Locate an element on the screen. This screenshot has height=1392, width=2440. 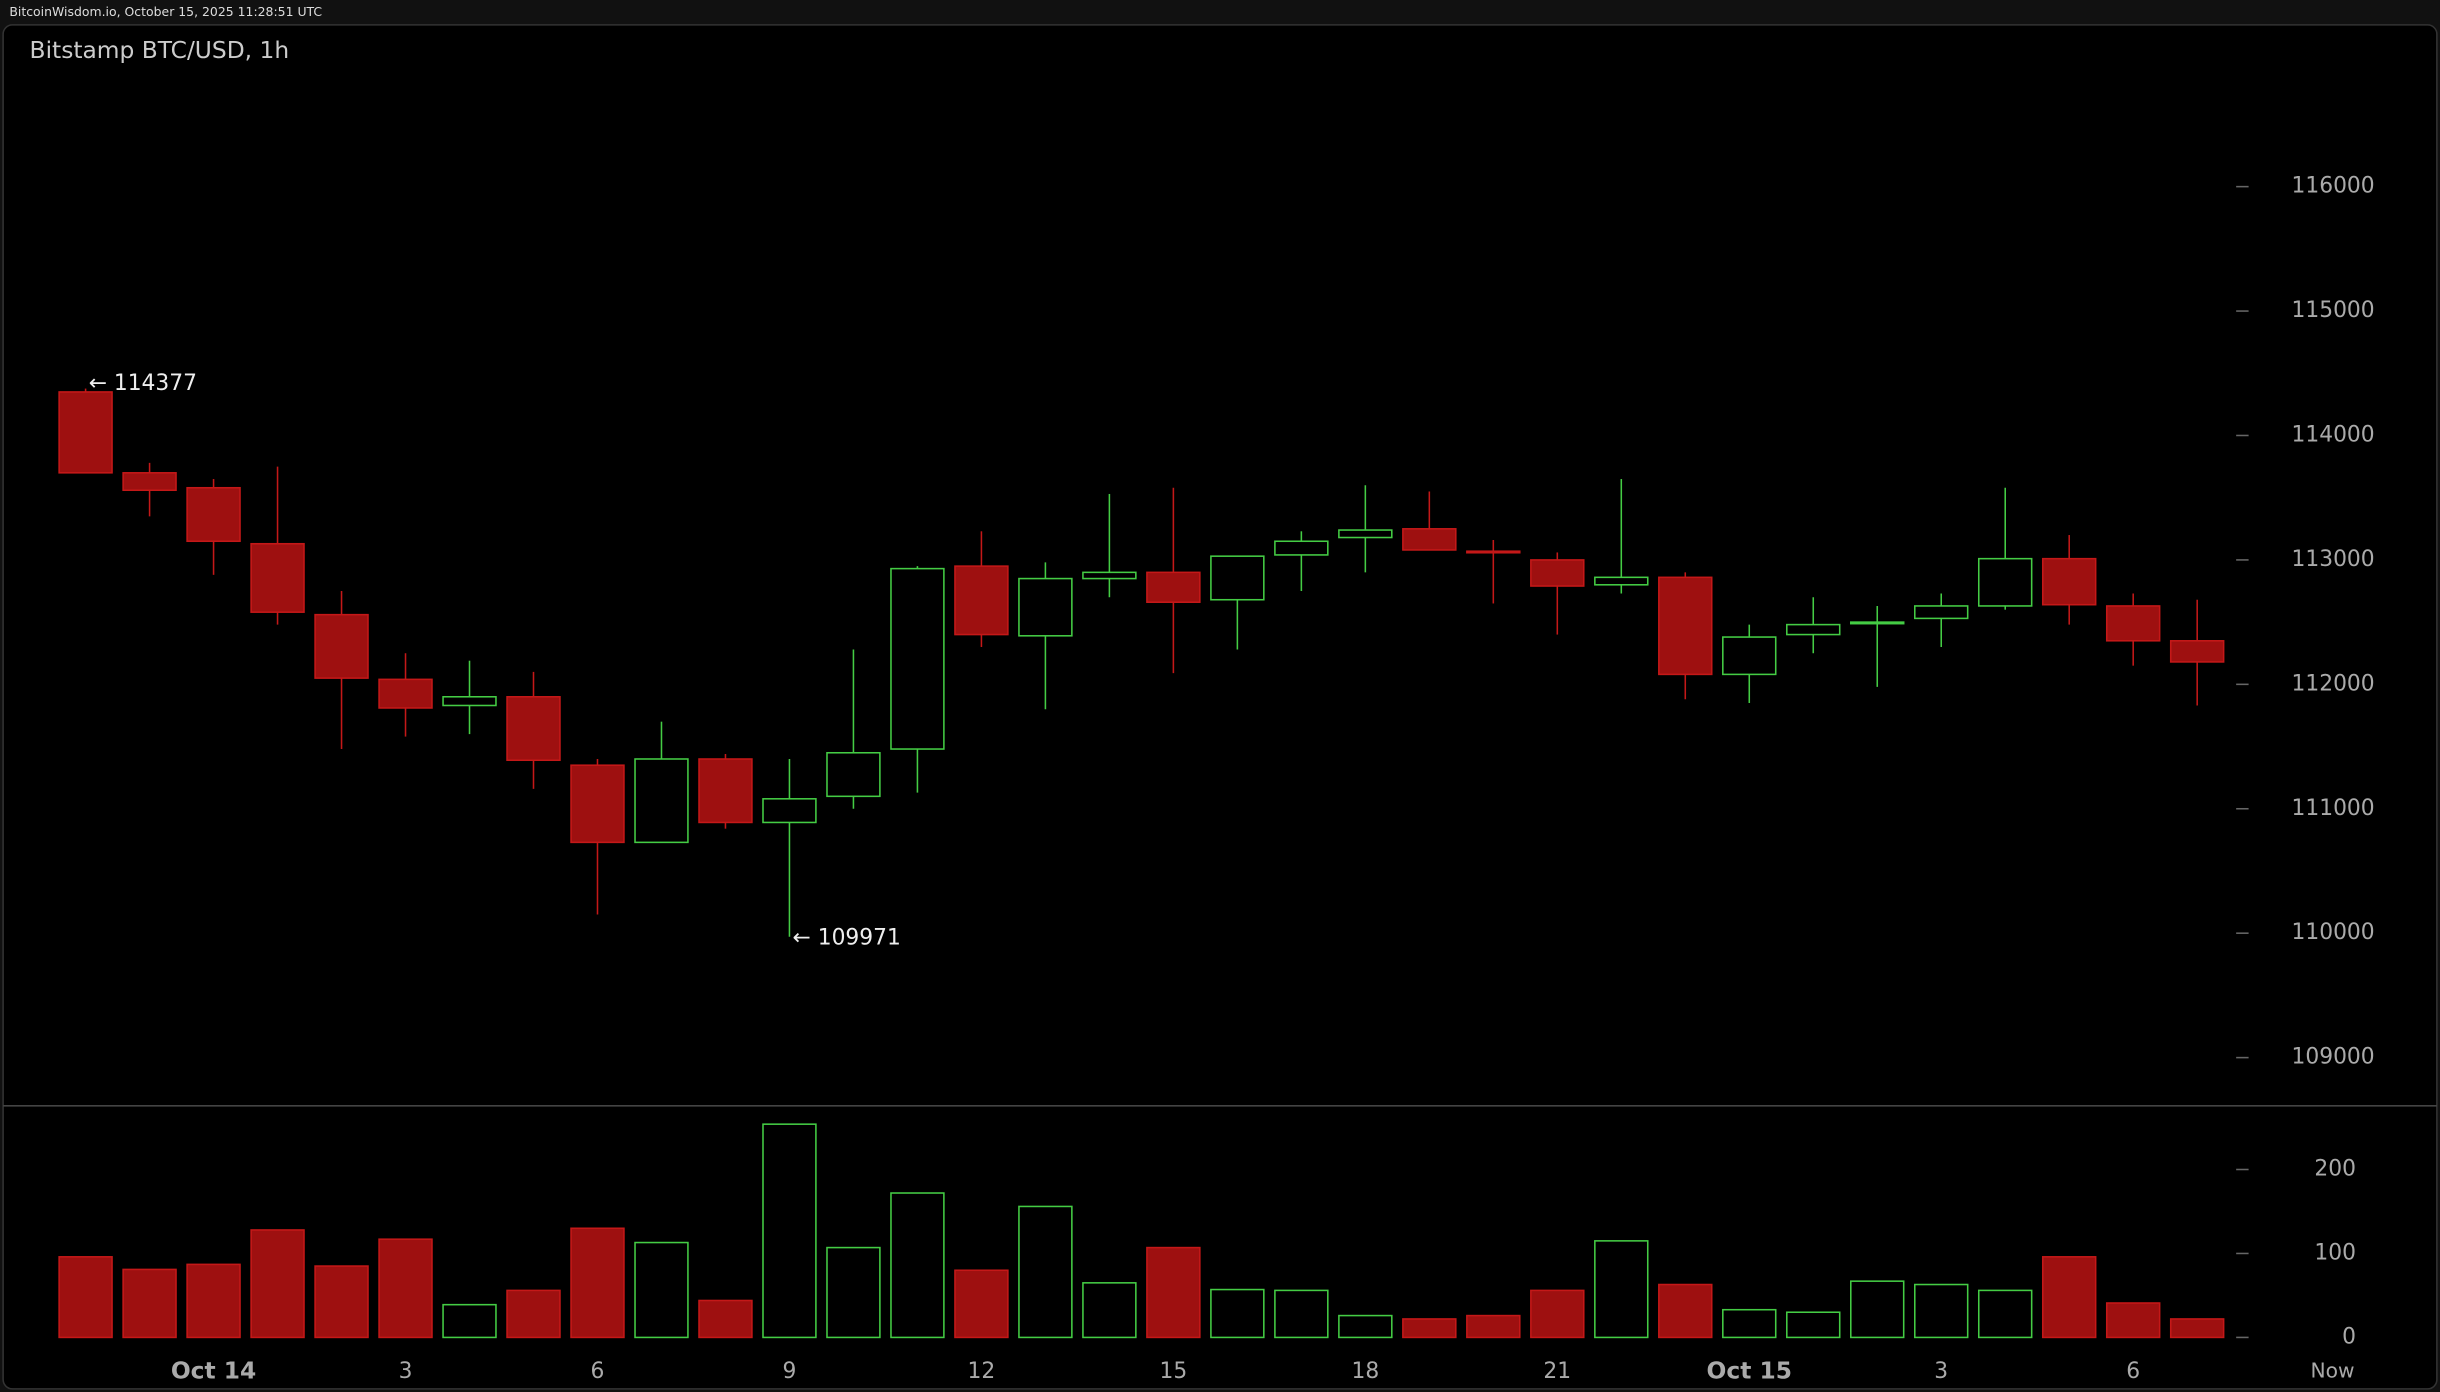
price-annotation: ← 114377 is located at coordinates (143, 383).